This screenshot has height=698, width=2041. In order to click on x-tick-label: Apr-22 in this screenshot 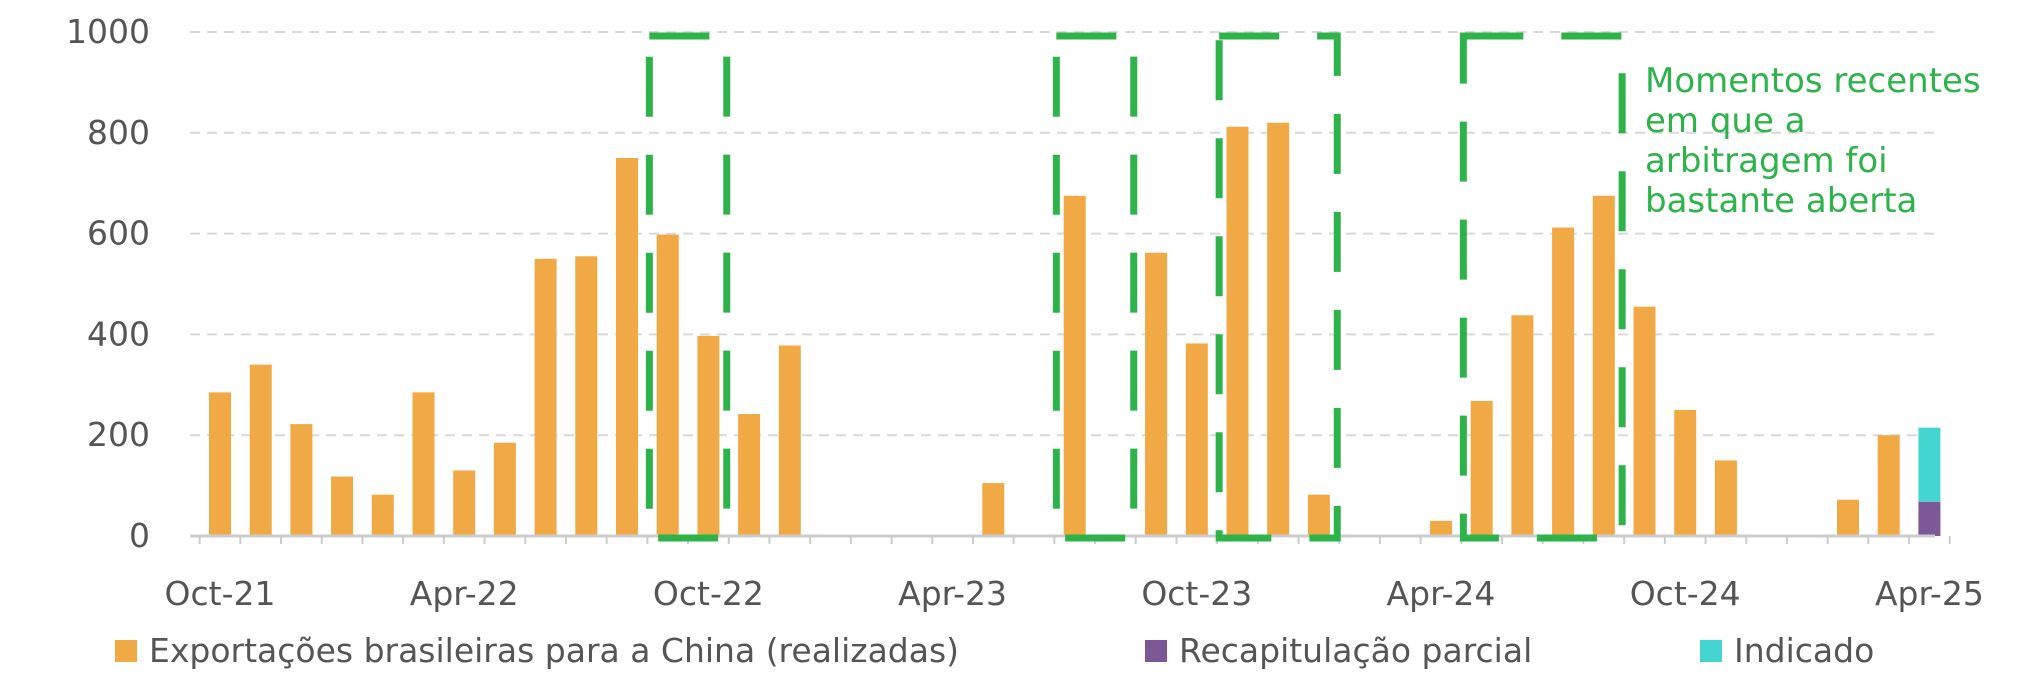, I will do `click(464, 593)`.